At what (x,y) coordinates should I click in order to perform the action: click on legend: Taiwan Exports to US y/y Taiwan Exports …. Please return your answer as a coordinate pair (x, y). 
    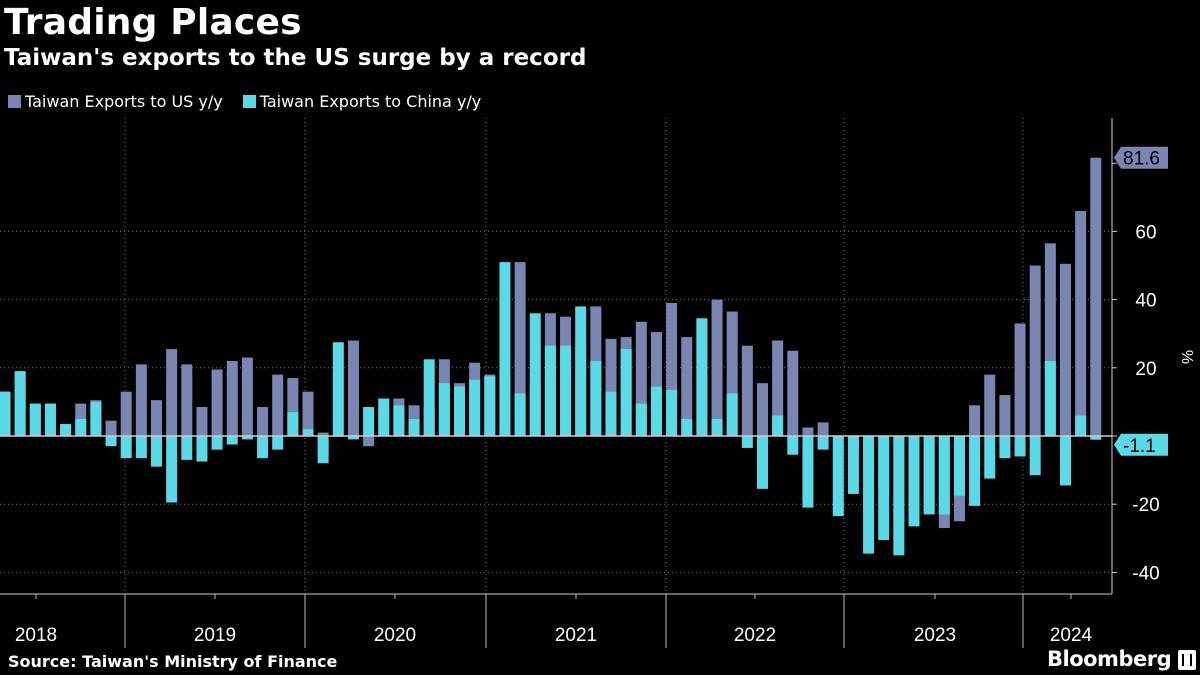
    Looking at the image, I should click on (244, 101).